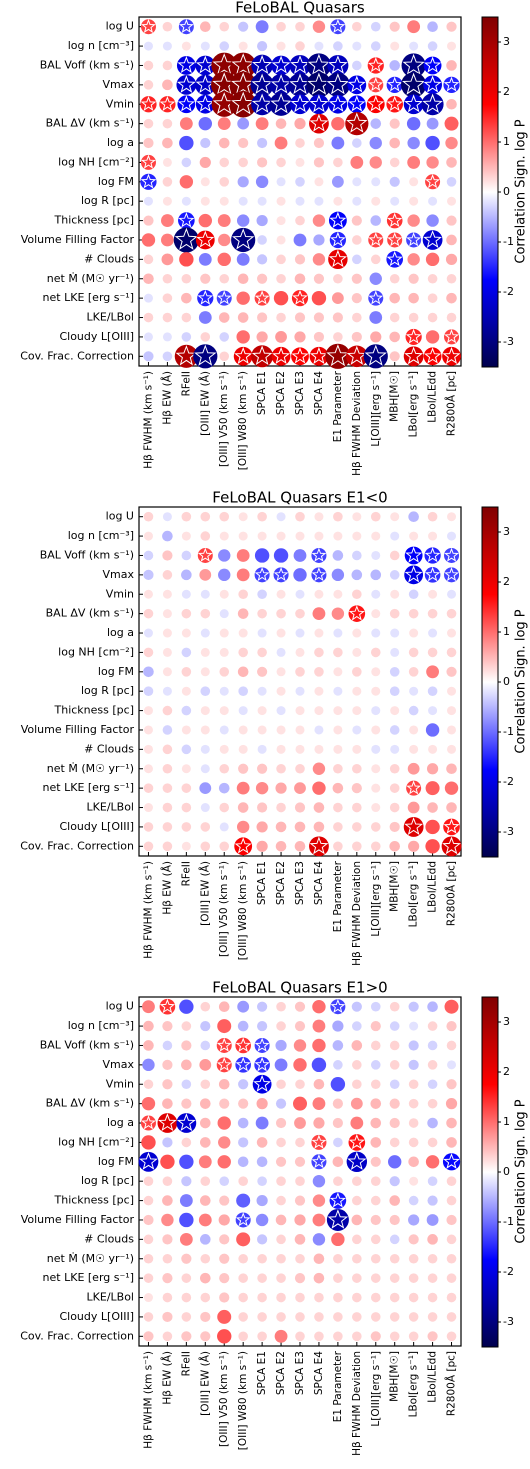 This screenshot has width=530, height=1469. Describe the element at coordinates (262, 1373) in the screenshot. I see `column-label: SPCA E1` at that location.